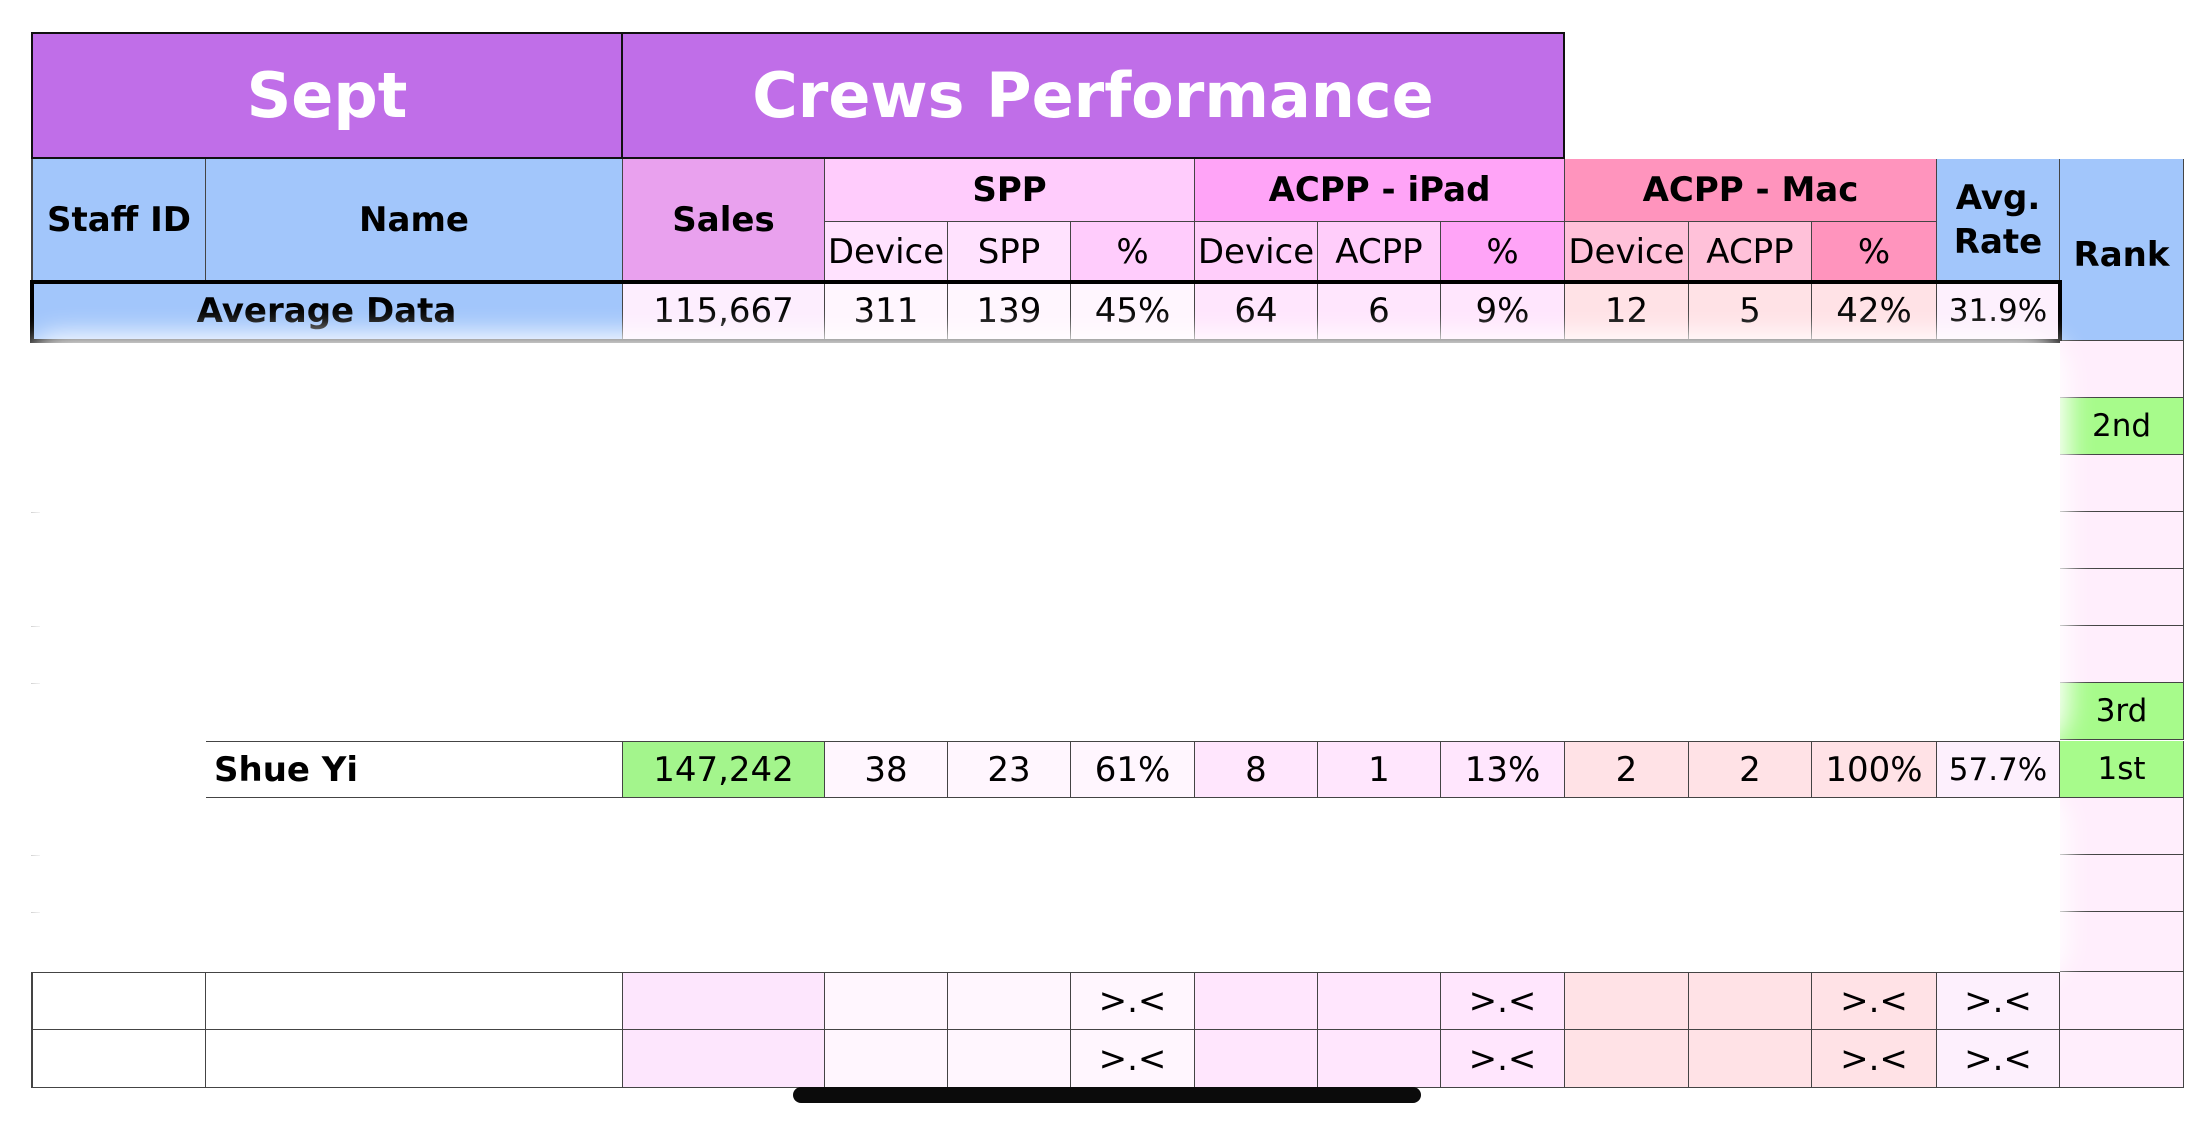 The image size is (2191, 1125). Describe the element at coordinates (1093, 95) in the screenshot. I see `sheet-title-cell: Crews Performance` at that location.